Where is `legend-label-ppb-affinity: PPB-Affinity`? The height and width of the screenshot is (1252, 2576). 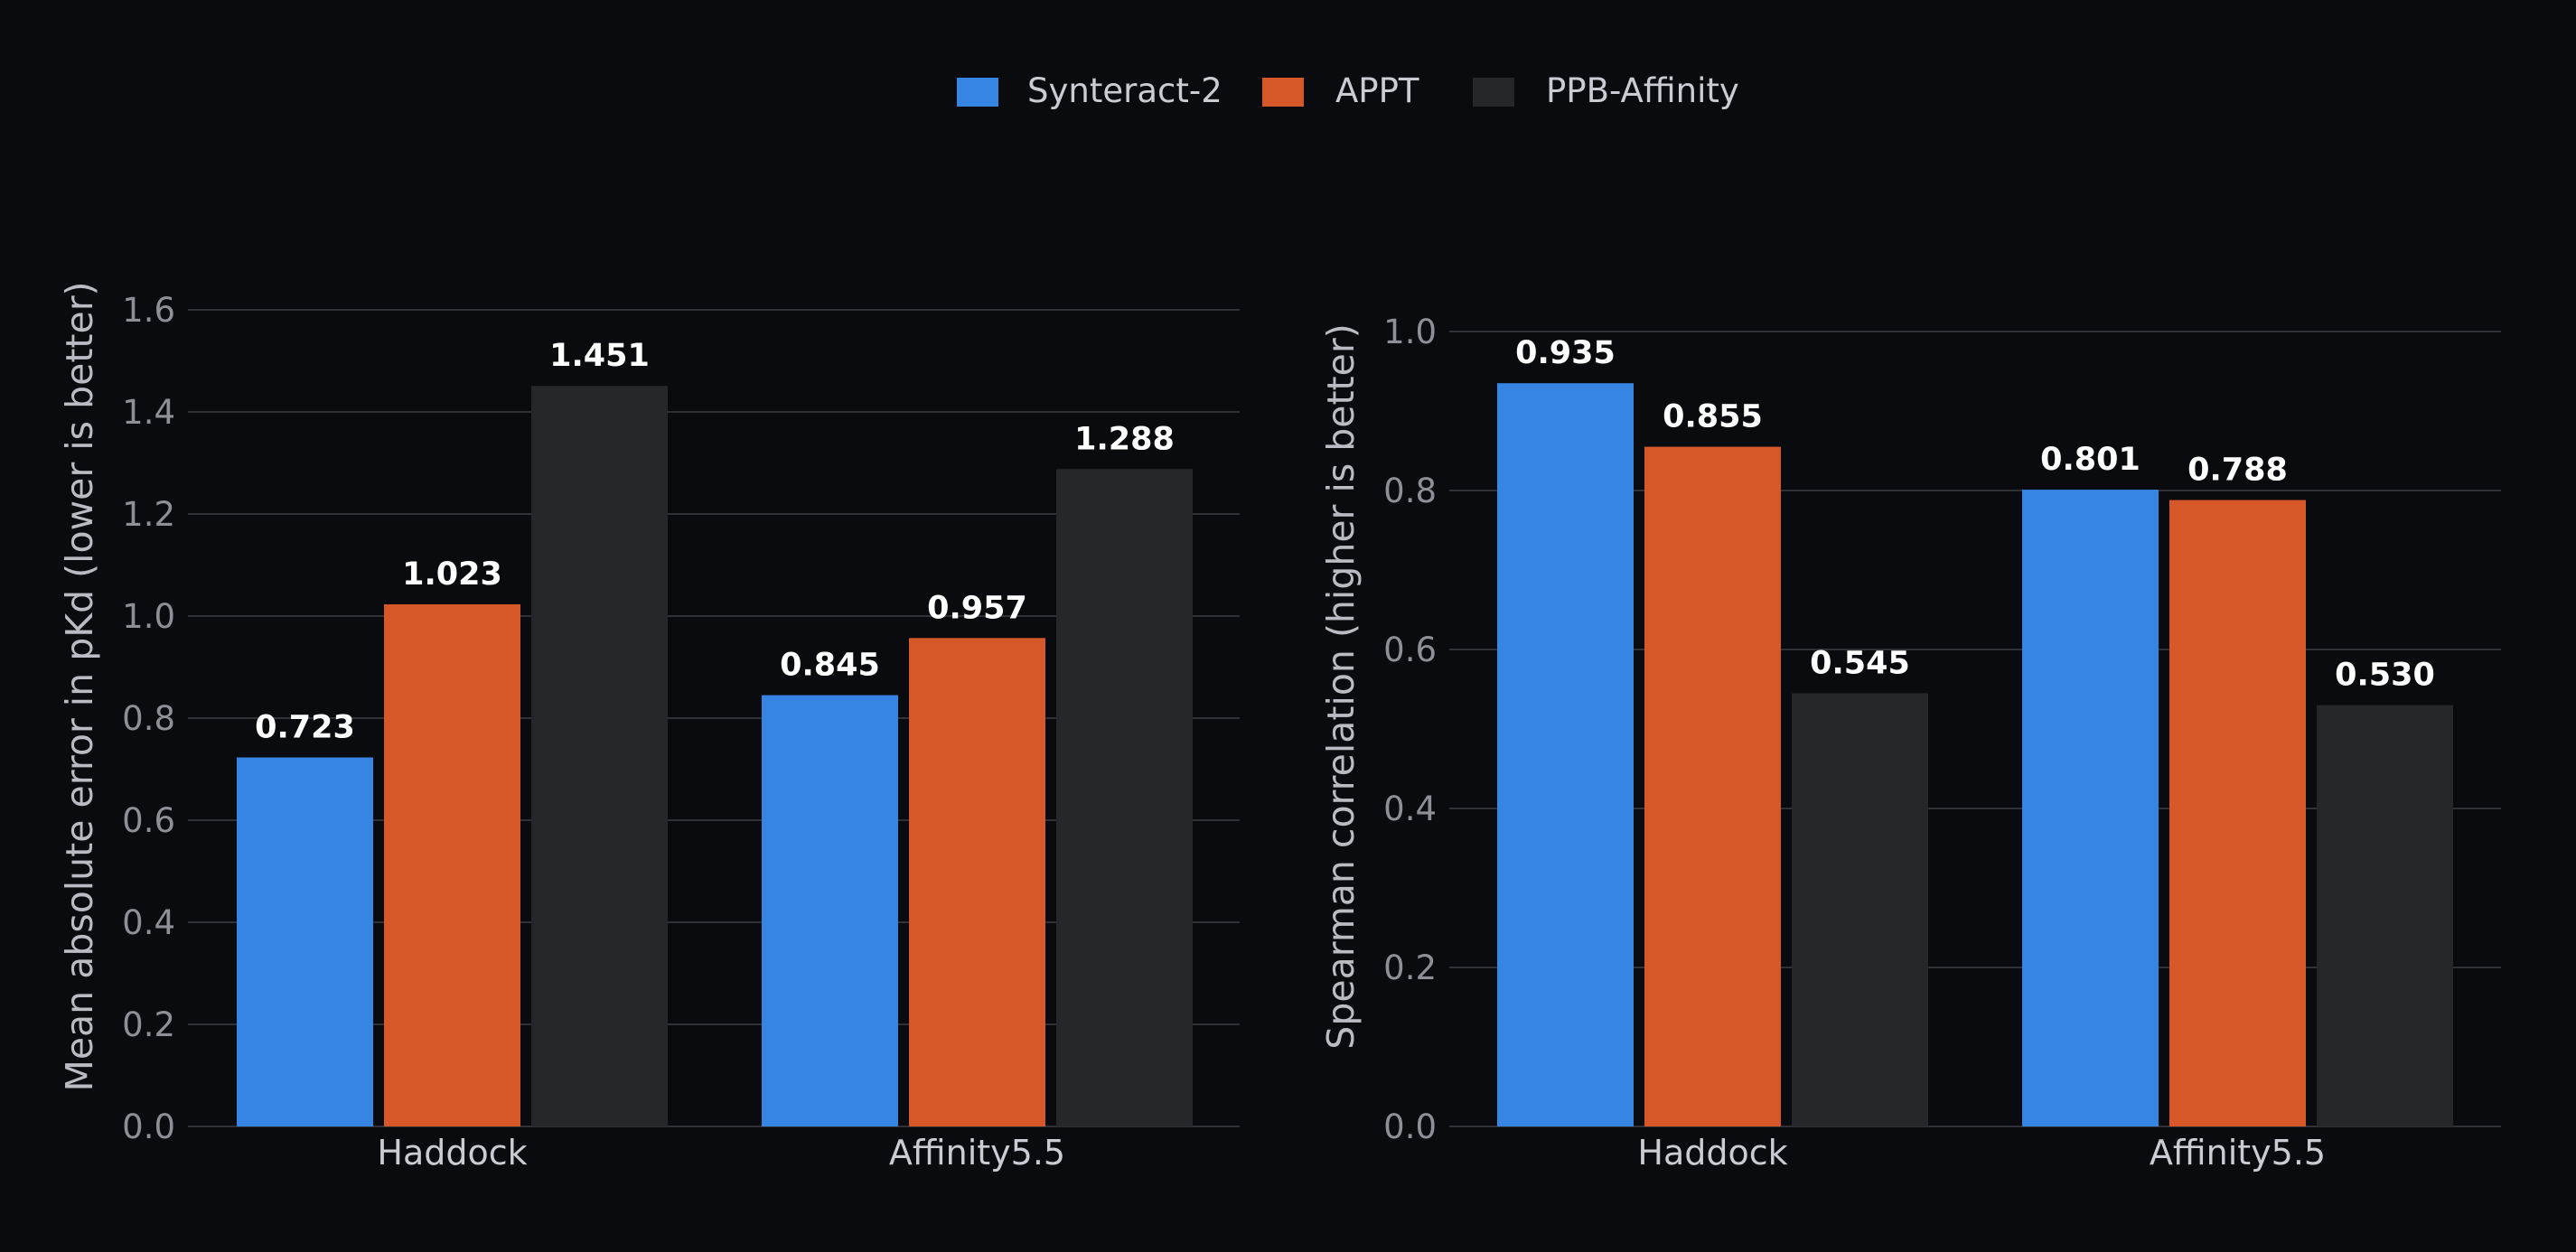 legend-label-ppb-affinity: PPB-Affinity is located at coordinates (1642, 90).